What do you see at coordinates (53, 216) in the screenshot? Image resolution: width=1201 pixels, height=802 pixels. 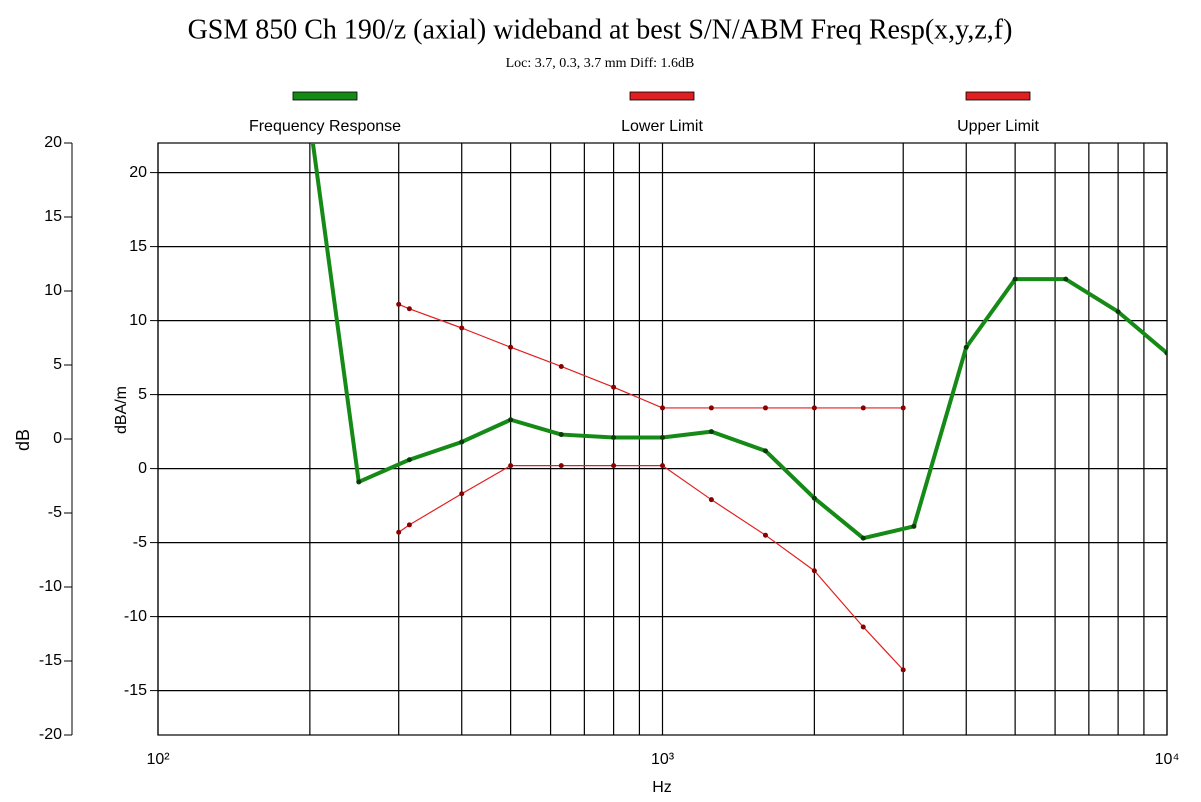 I see `y2-tick-label: 15` at bounding box center [53, 216].